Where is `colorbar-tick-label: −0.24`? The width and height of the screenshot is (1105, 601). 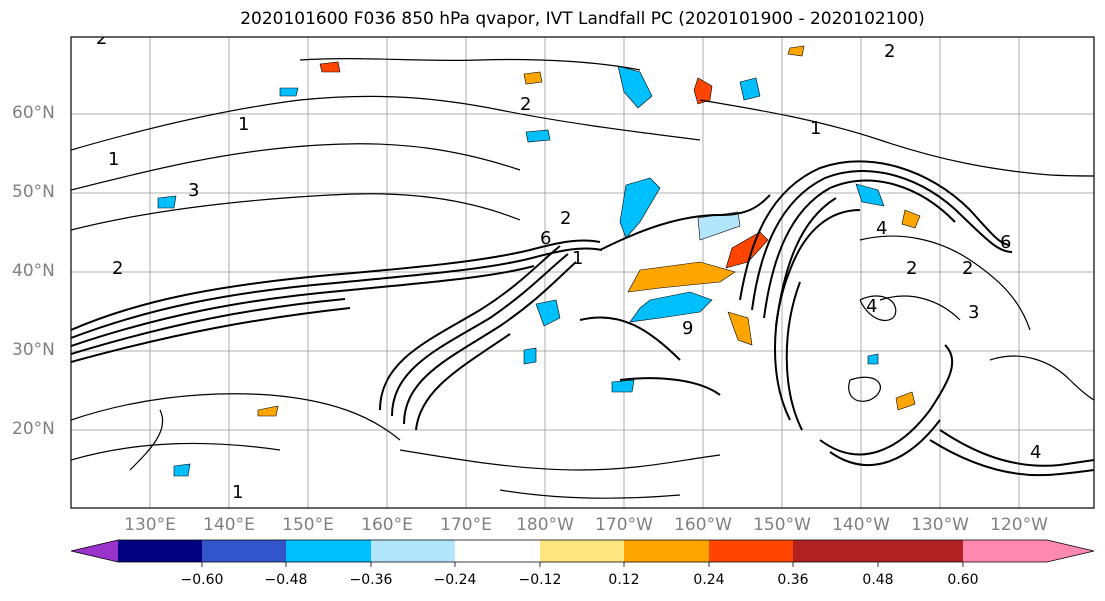
colorbar-tick-label: −0.24 is located at coordinates (455, 580).